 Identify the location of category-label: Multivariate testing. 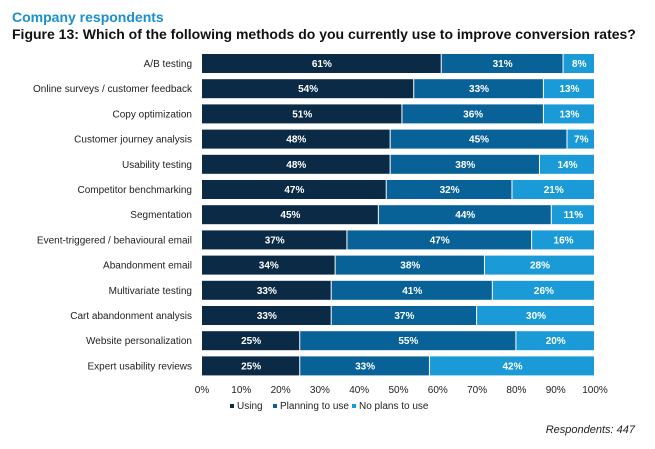
(150, 291).